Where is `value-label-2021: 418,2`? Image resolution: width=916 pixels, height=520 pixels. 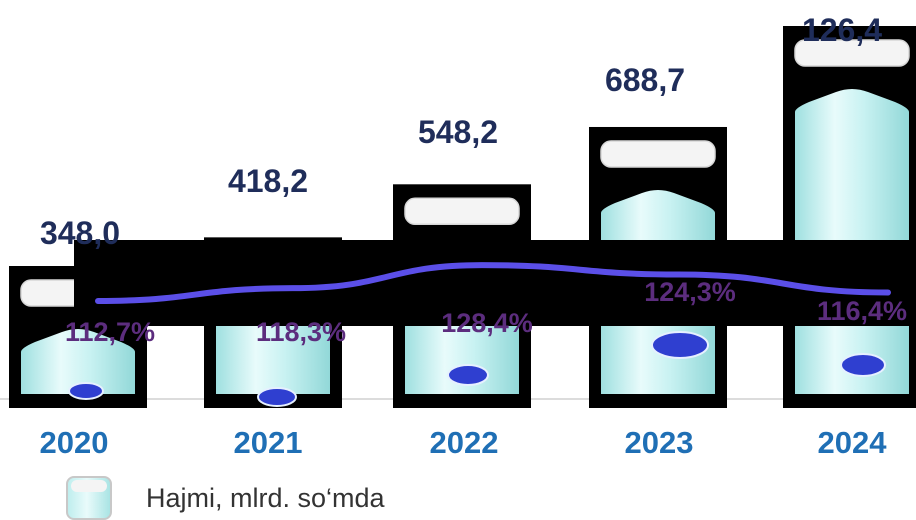 value-label-2021: 418,2 is located at coordinates (268, 181).